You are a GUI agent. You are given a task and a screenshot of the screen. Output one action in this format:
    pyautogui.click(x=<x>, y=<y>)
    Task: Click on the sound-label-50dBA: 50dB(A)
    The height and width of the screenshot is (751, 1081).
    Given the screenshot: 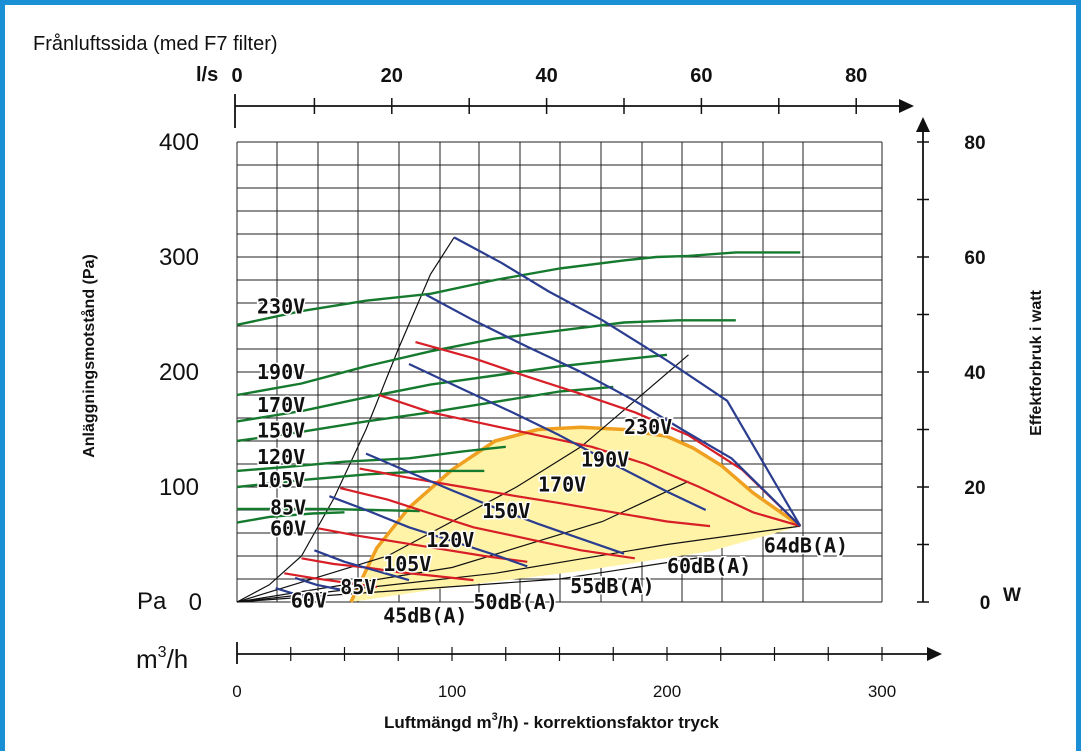 What is the action you would take?
    pyautogui.click(x=516, y=602)
    